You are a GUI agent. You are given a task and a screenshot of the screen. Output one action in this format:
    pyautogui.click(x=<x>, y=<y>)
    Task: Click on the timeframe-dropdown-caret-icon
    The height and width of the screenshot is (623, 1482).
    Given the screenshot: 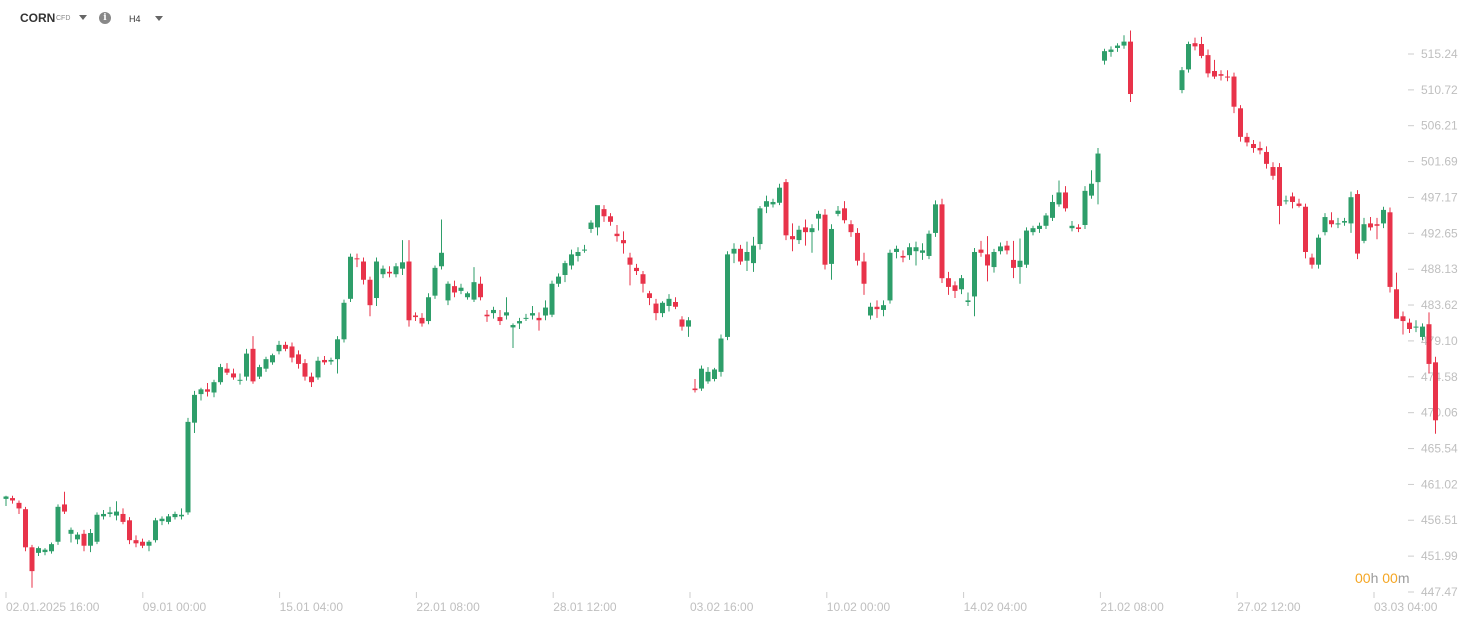 What is the action you would take?
    pyautogui.click(x=159, y=18)
    